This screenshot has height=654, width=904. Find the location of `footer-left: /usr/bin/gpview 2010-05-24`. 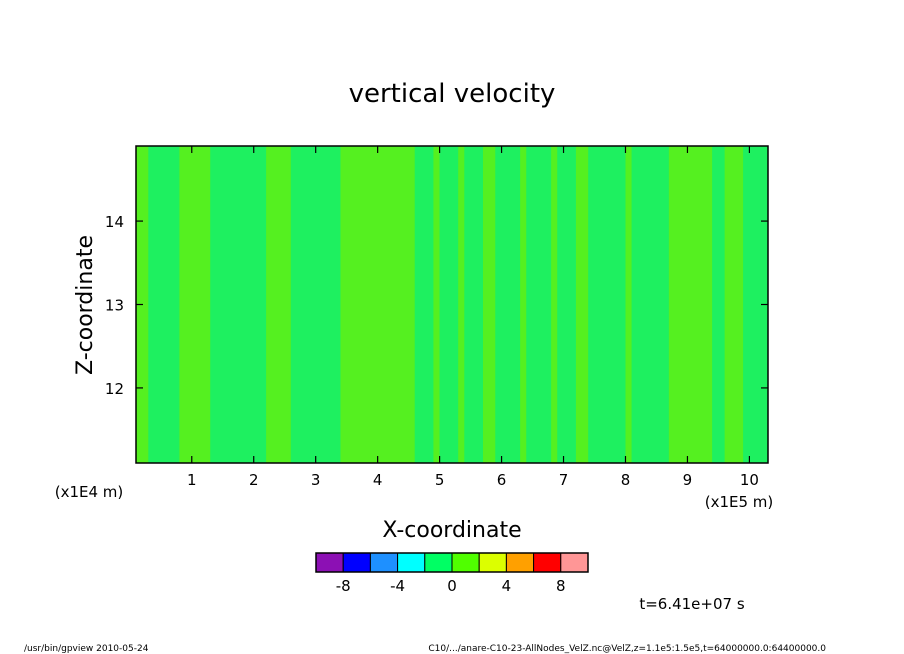

footer-left: /usr/bin/gpview 2010-05-24 is located at coordinates (86, 649).